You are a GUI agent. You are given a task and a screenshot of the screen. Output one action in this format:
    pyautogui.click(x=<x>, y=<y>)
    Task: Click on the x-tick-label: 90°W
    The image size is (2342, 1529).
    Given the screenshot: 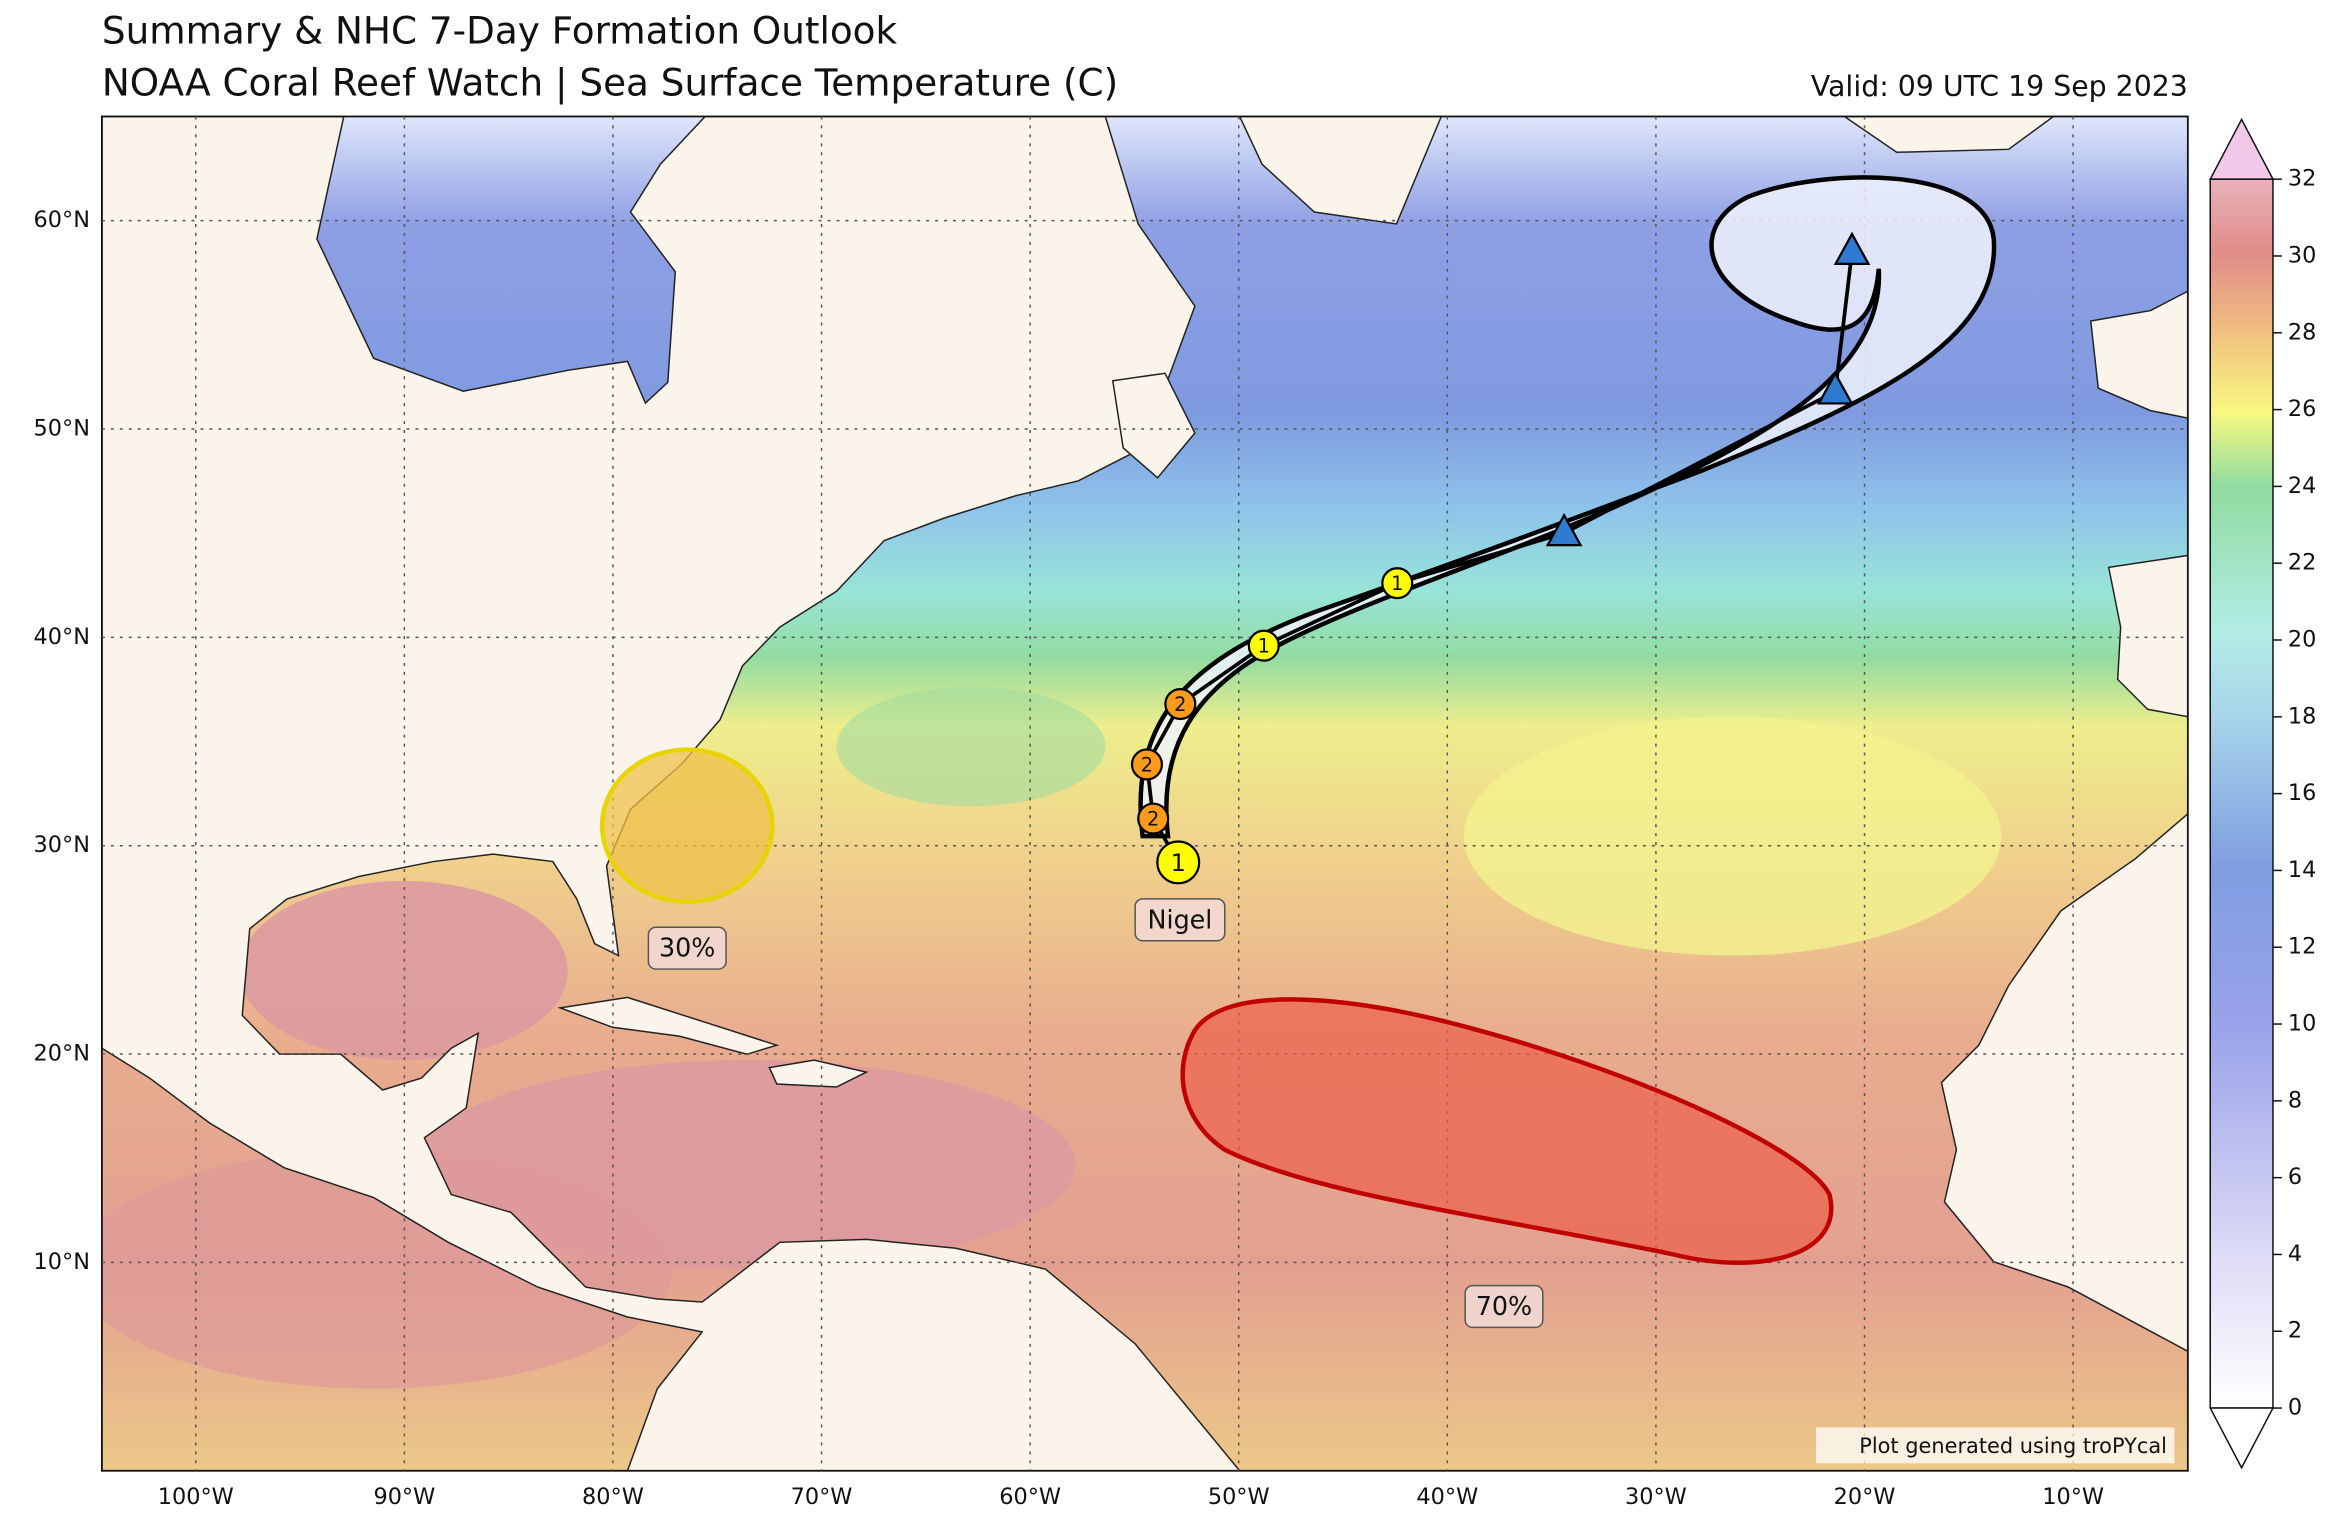 What is the action you would take?
    pyautogui.click(x=404, y=1497)
    